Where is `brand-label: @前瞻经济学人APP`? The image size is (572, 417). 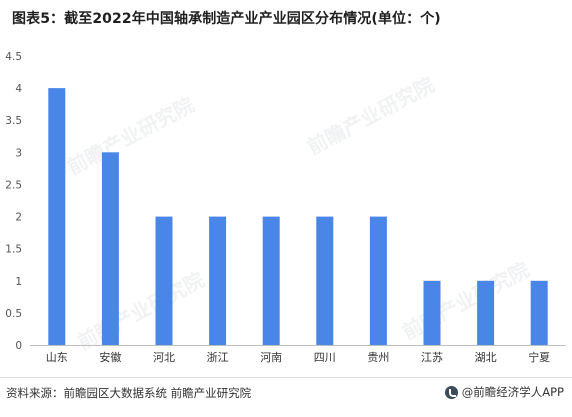
brand-label: @前瞻经济学人APP is located at coordinates (504, 392).